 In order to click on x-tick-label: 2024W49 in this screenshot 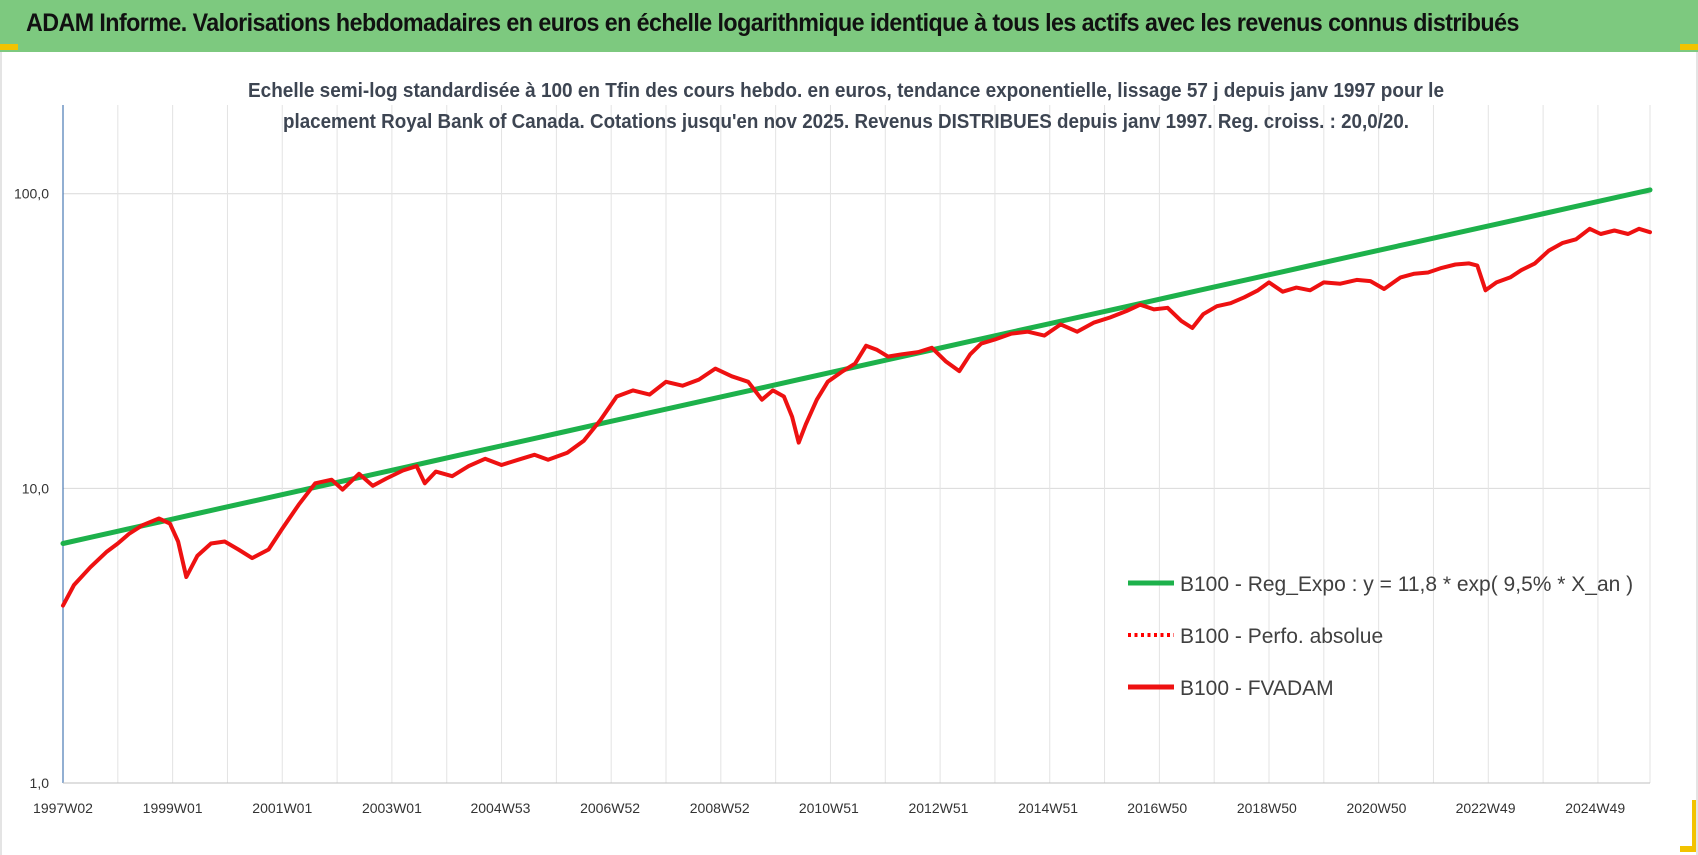, I will do `click(1595, 808)`.